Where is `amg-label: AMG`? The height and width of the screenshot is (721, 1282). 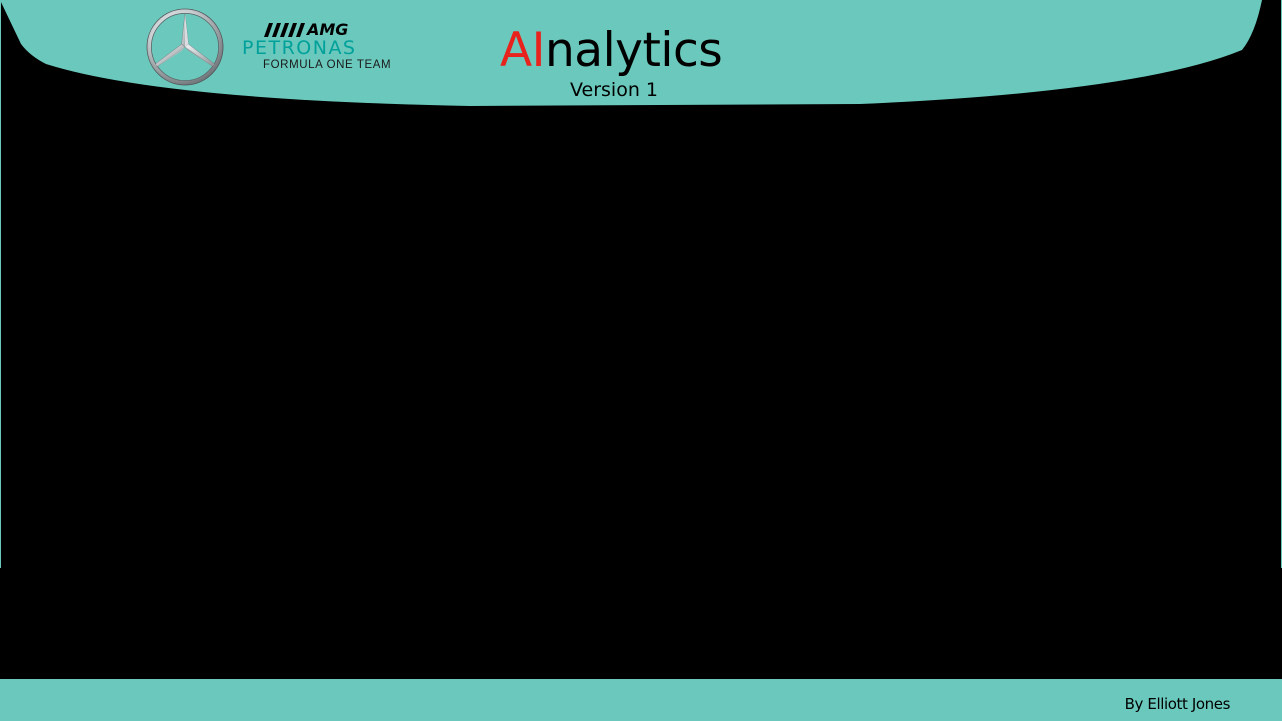
amg-label: AMG is located at coordinates (328, 29).